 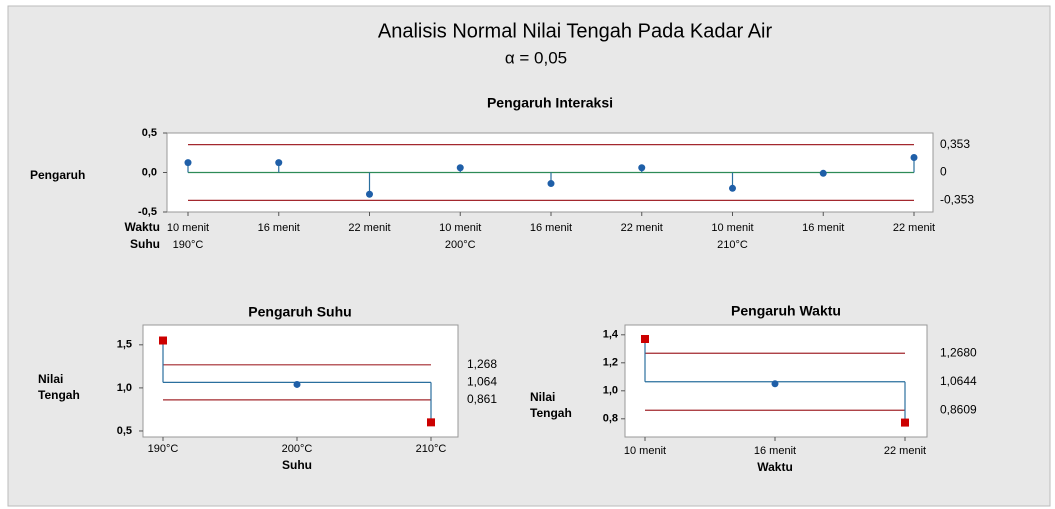 What do you see at coordinates (732, 245) in the screenshot?
I see `group-label: 210°C` at bounding box center [732, 245].